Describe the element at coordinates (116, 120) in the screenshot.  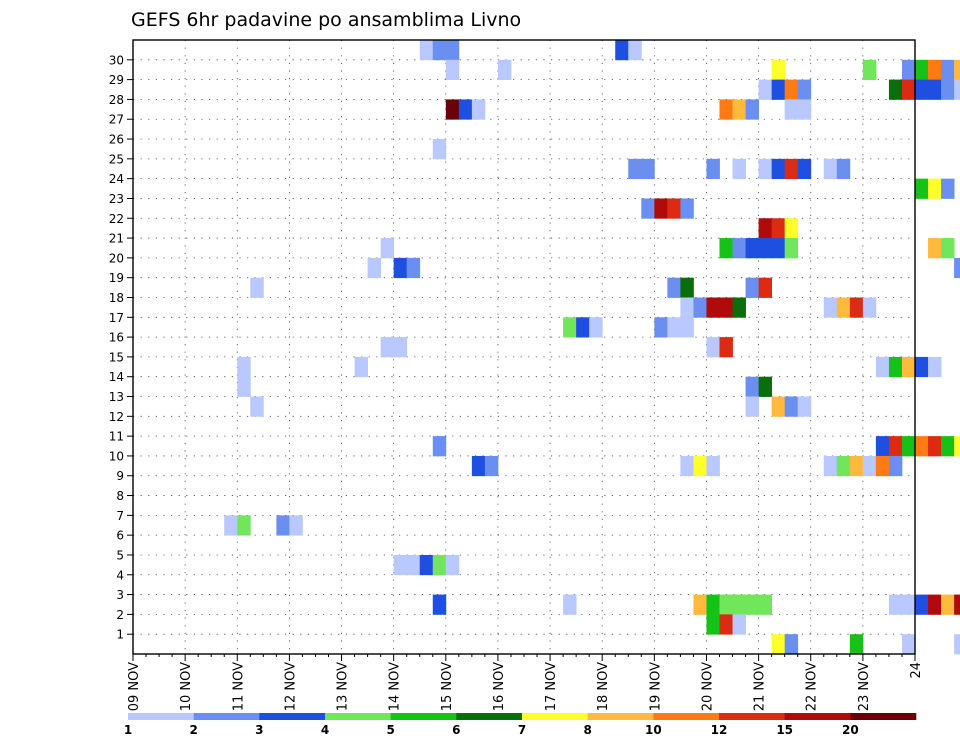
I see `y-tick-label: 27` at that location.